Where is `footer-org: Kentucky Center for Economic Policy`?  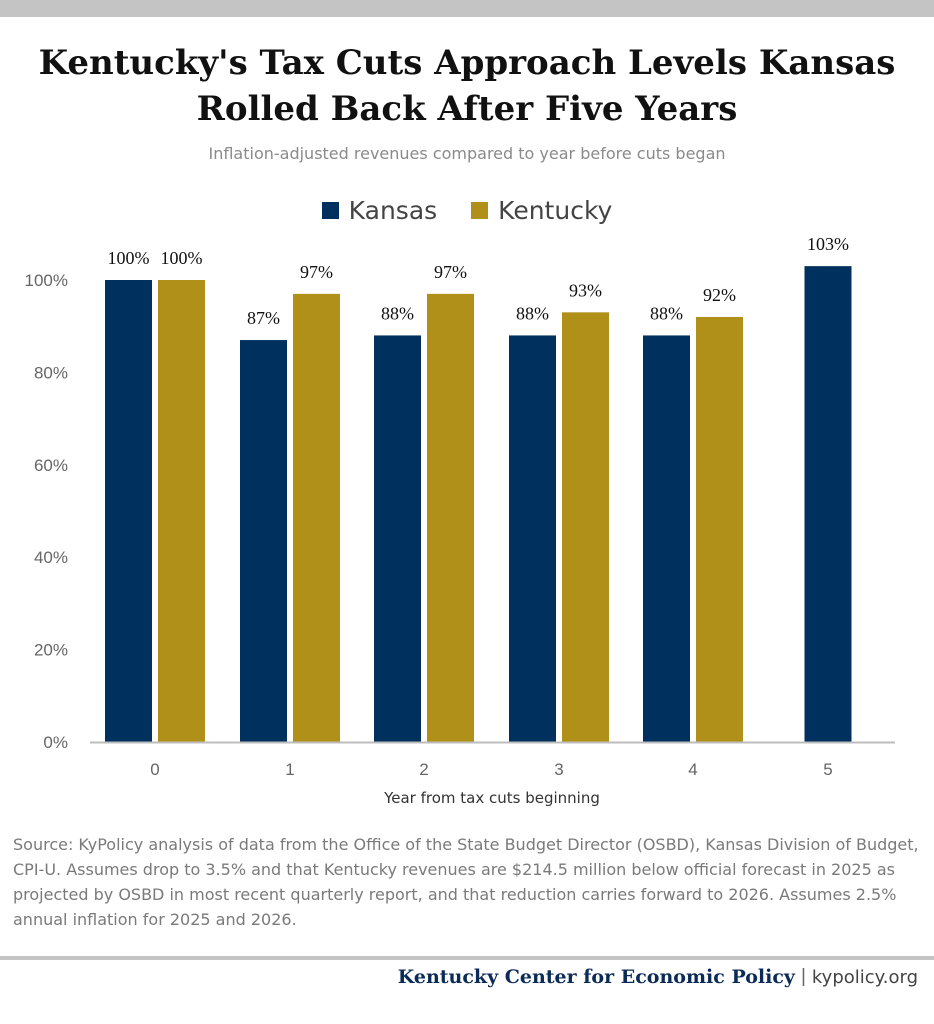
footer-org: Kentucky Center for Economic Policy is located at coordinates (596, 977).